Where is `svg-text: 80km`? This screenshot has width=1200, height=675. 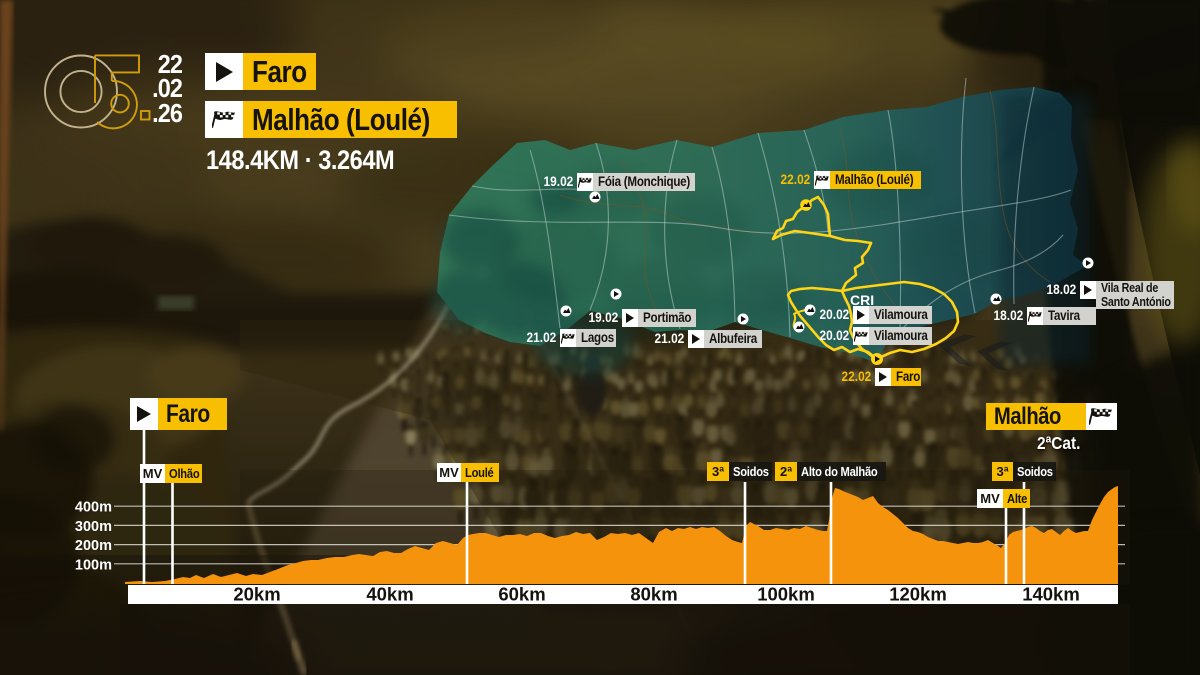
svg-text: 80km is located at coordinates (653, 594).